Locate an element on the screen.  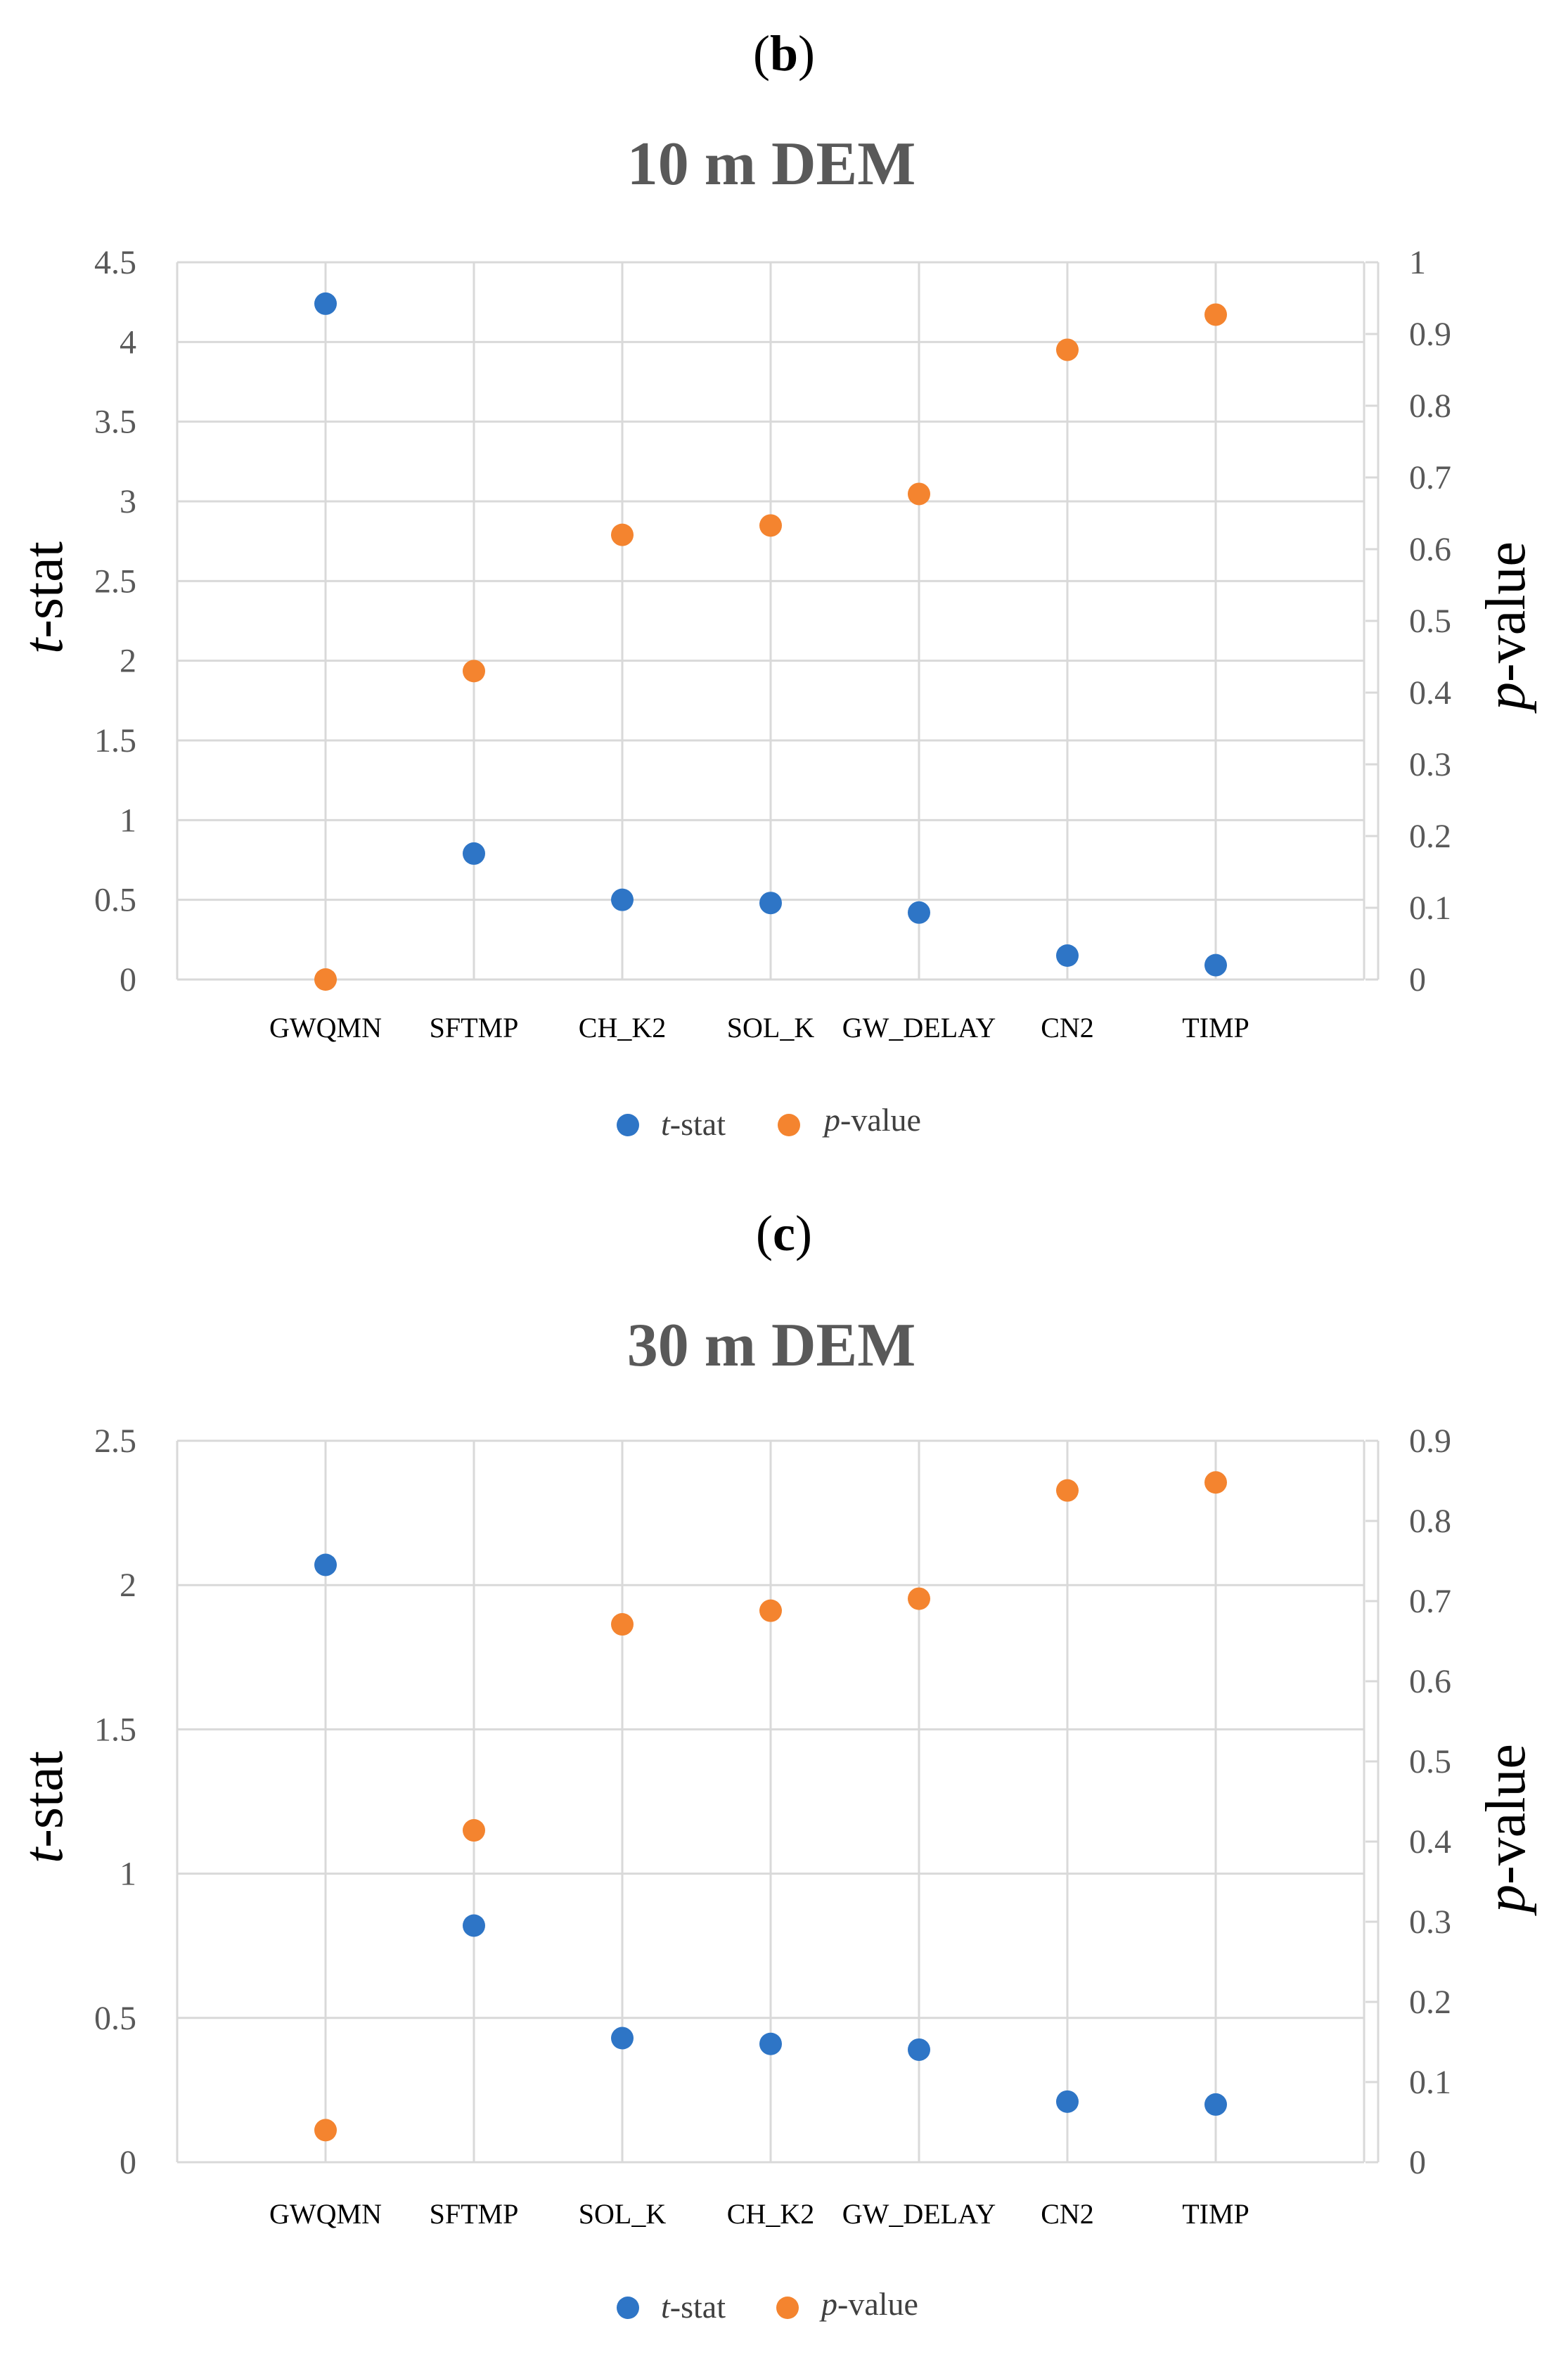
panel-label-c: (c) is located at coordinates (784, 1233).